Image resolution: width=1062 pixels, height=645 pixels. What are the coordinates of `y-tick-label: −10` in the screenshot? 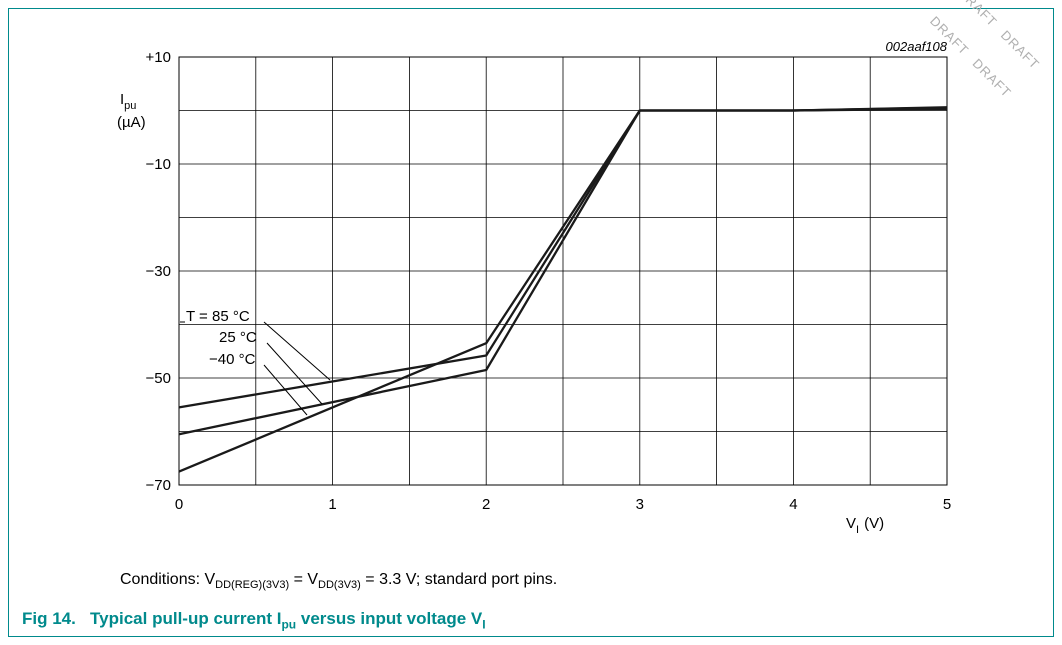 It's located at (158, 164).